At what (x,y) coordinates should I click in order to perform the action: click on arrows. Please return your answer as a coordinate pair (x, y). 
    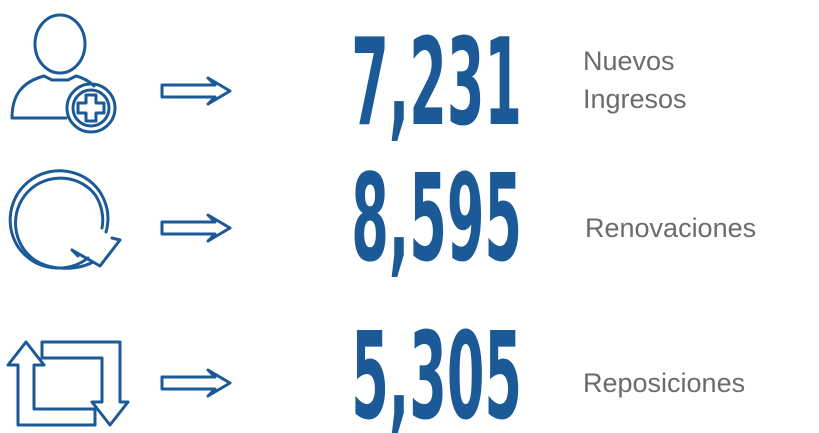
    Looking at the image, I should click on (196, 237).